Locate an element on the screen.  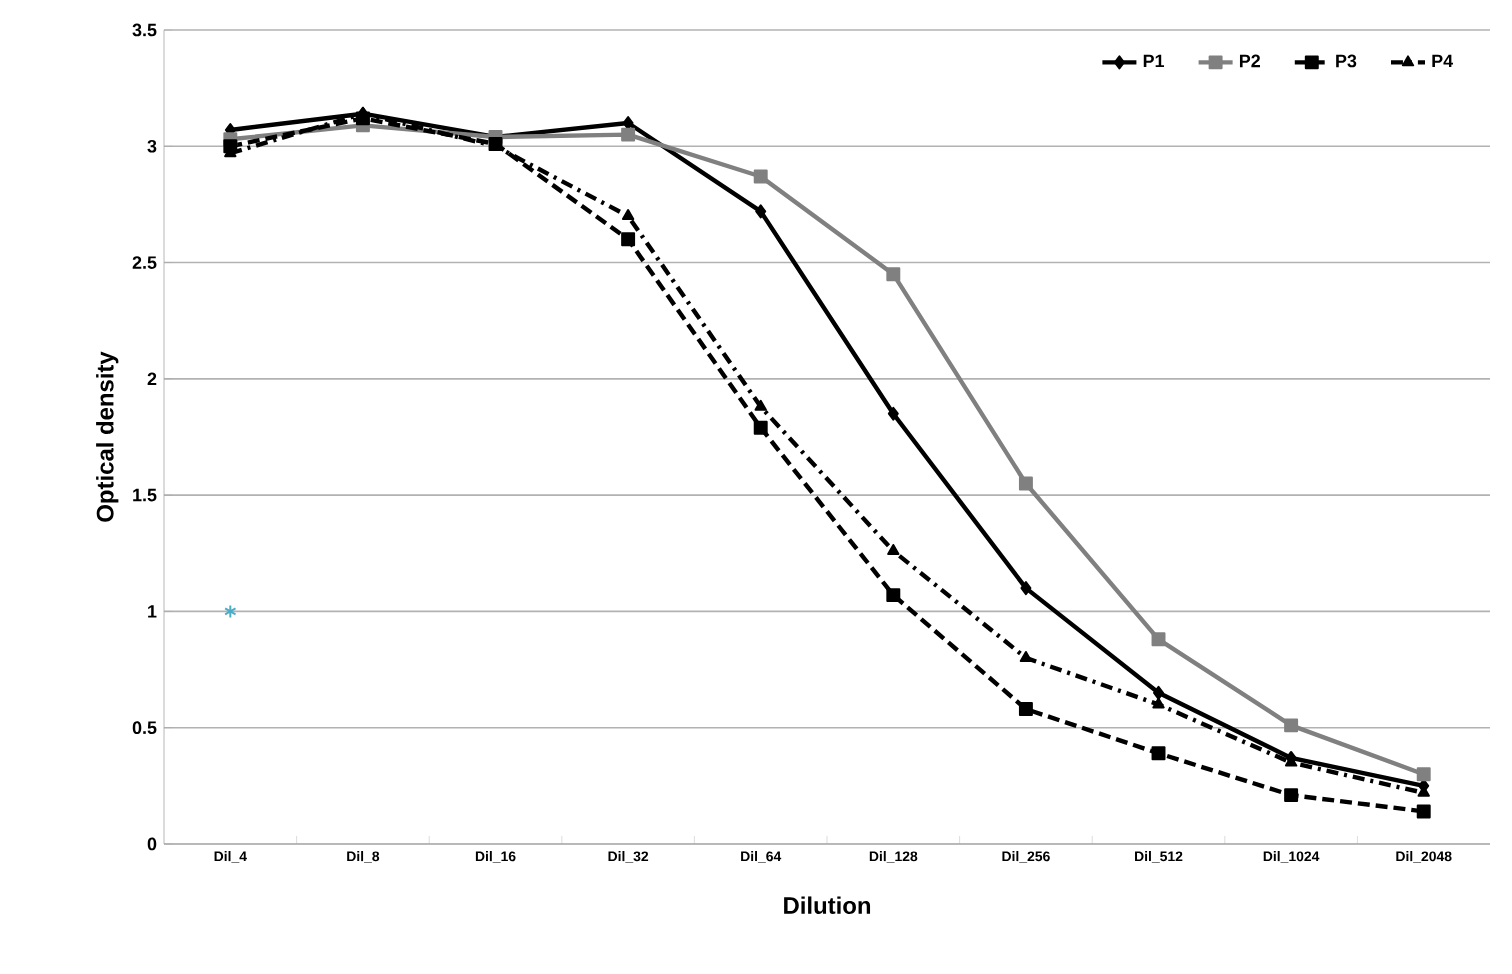
legend-label: P3 is located at coordinates (1346, 61).